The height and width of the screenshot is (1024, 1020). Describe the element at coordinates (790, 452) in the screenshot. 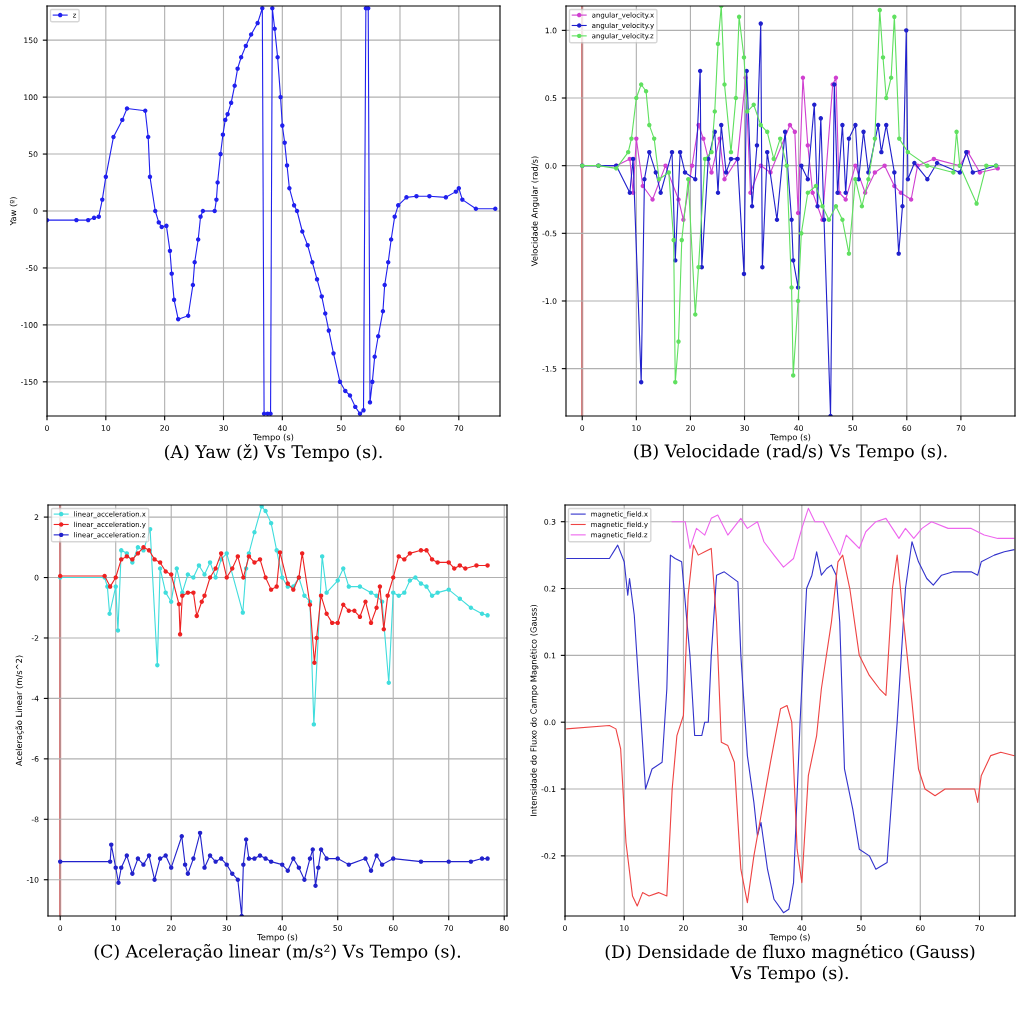

I see `text: (B) Velocidade (rad/s) Vs Tempo (s).` at that location.